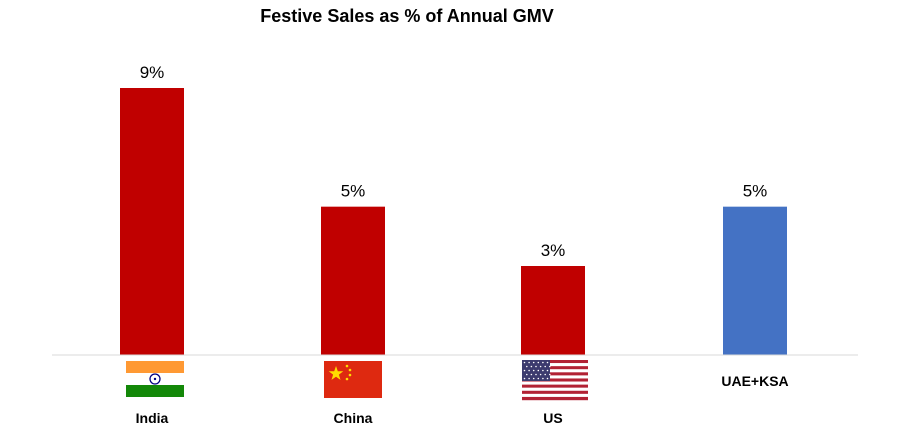 Image resolution: width=910 pixels, height=437 pixels. I want to click on india-flag-icon, so click(155, 379).